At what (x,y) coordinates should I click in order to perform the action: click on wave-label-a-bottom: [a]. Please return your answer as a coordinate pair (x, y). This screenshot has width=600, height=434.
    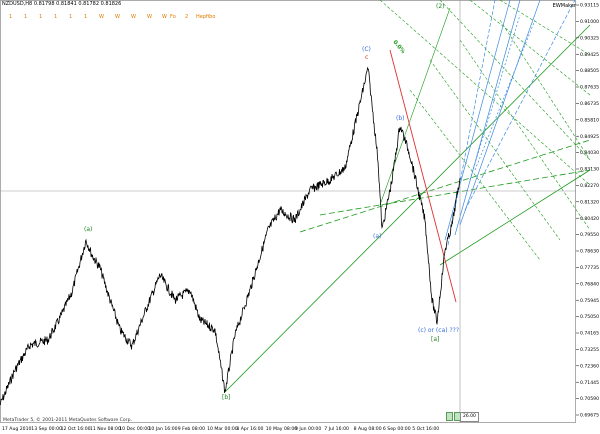
    Looking at the image, I should click on (435, 339).